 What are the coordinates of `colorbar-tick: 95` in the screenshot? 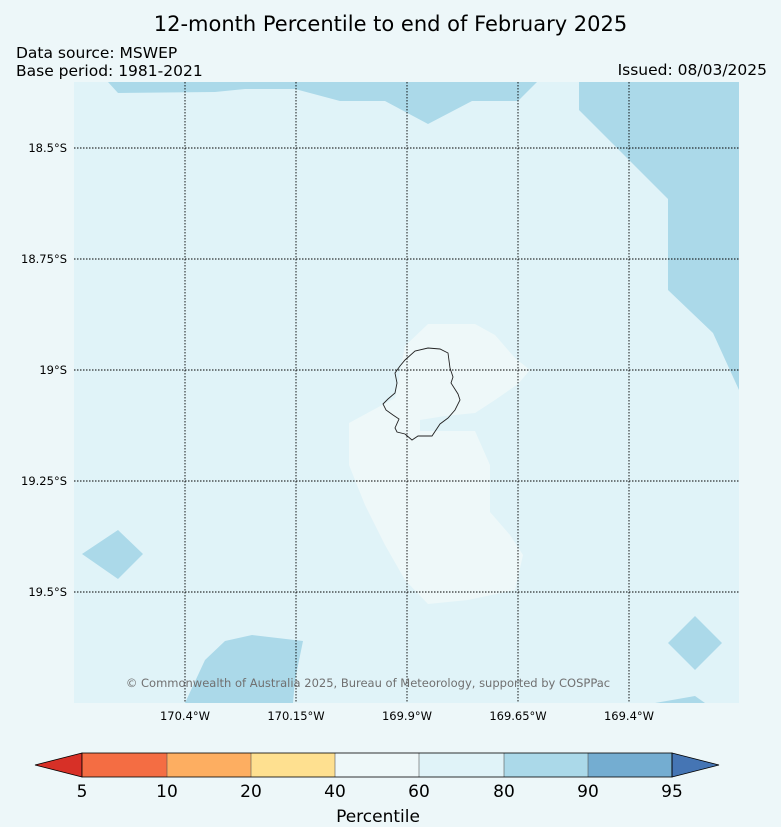 It's located at (672, 792).